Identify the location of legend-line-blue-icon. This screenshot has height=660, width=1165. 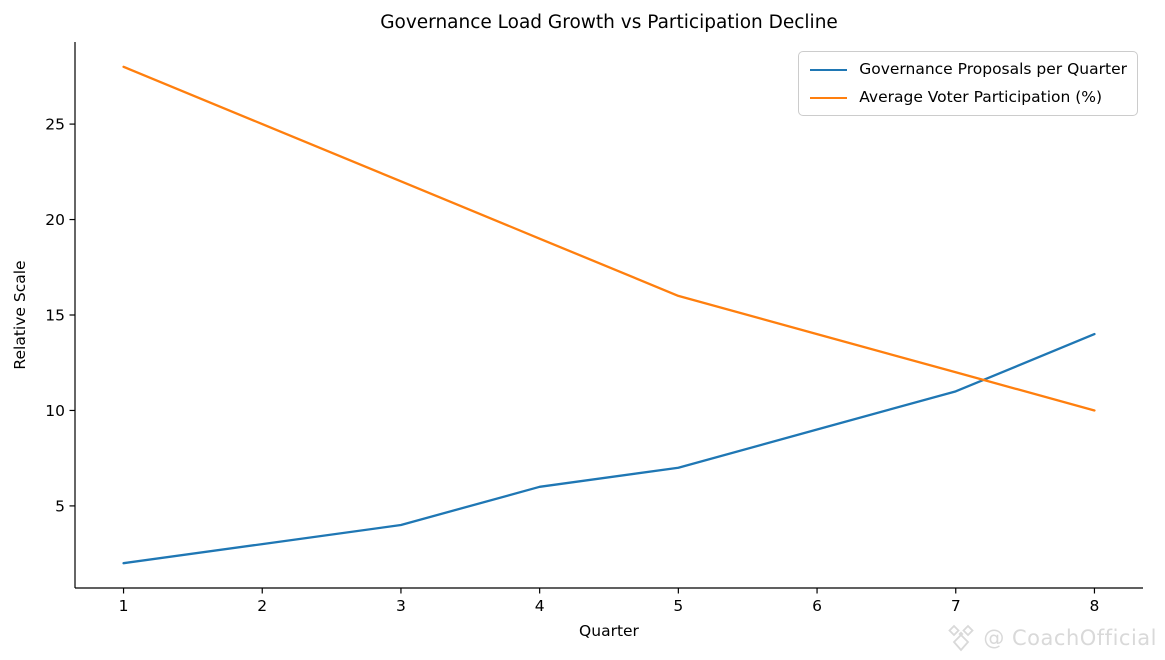
(829, 69).